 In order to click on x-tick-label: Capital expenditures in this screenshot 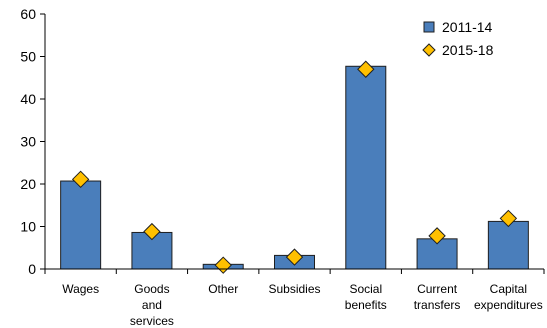, I will do `click(508, 297)`.